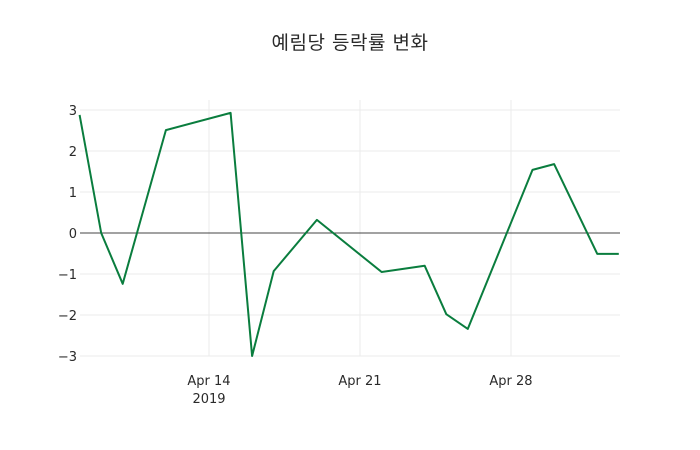 This screenshot has height=450, width=700. What do you see at coordinates (510, 381) in the screenshot?
I see `x-tick-label: Apr 28` at bounding box center [510, 381].